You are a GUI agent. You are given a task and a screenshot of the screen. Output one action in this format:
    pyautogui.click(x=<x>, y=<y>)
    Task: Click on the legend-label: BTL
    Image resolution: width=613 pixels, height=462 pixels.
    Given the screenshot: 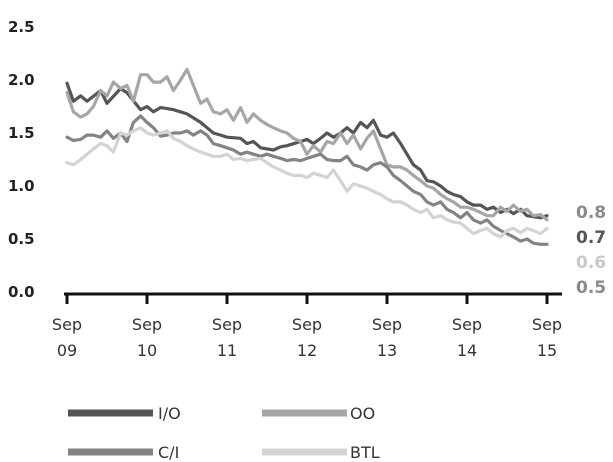 What is the action you would take?
    pyautogui.click(x=365, y=452)
    